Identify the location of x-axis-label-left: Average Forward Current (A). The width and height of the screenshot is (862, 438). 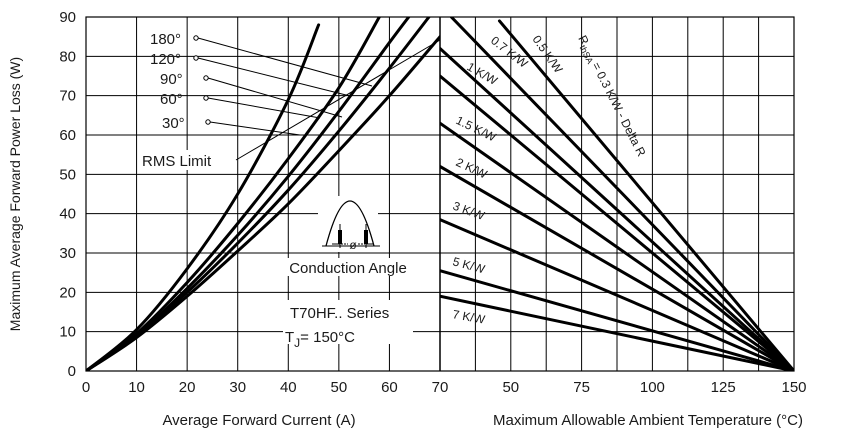
(258, 420).